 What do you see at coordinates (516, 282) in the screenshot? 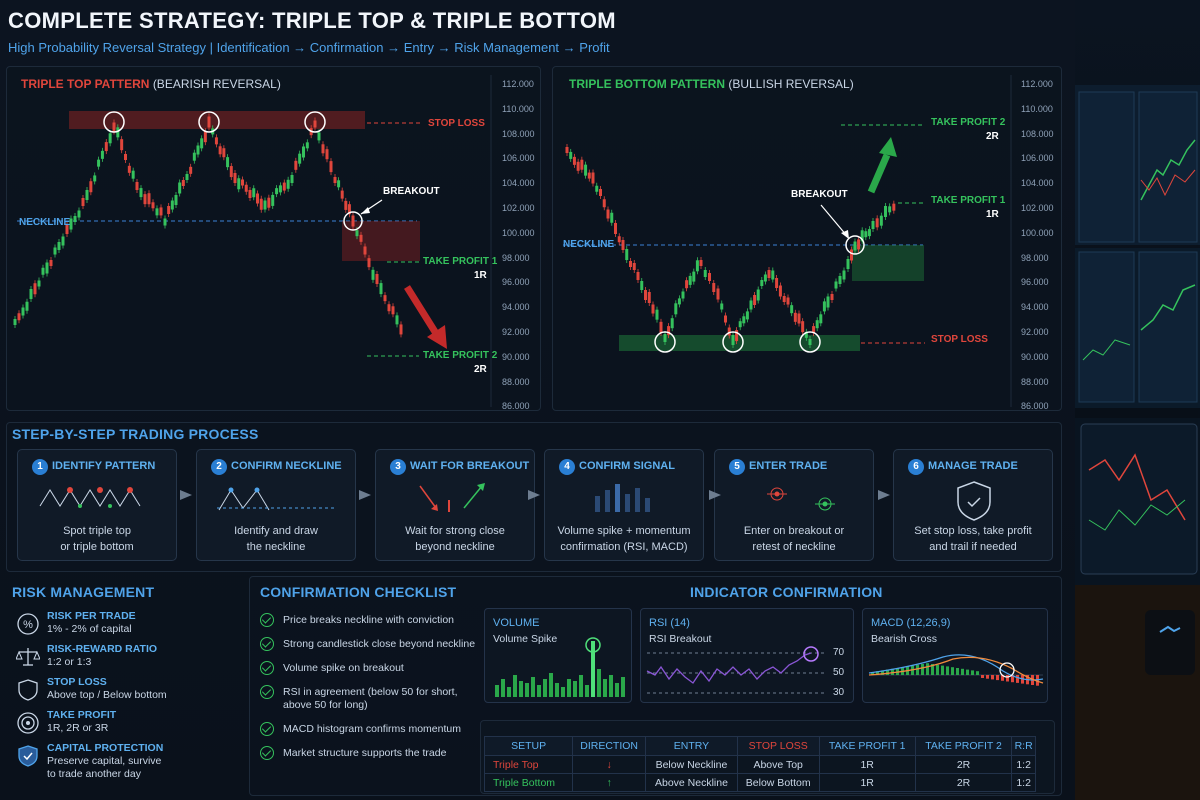
I see `price-tick: 96.000` at bounding box center [516, 282].